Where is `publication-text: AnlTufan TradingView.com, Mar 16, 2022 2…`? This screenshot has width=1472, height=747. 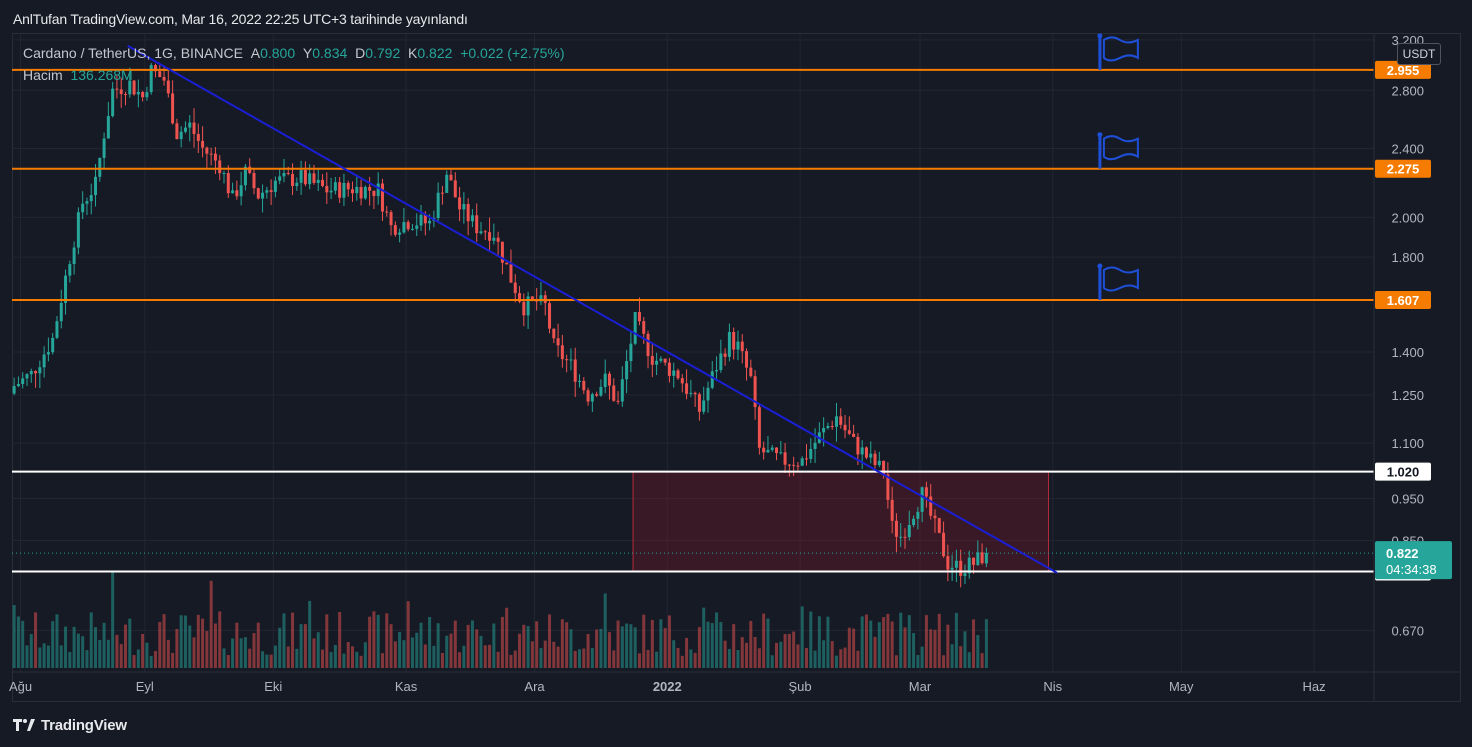
publication-text: AnlTufan TradingView.com, Mar 16, 2022 2… is located at coordinates (240, 19).